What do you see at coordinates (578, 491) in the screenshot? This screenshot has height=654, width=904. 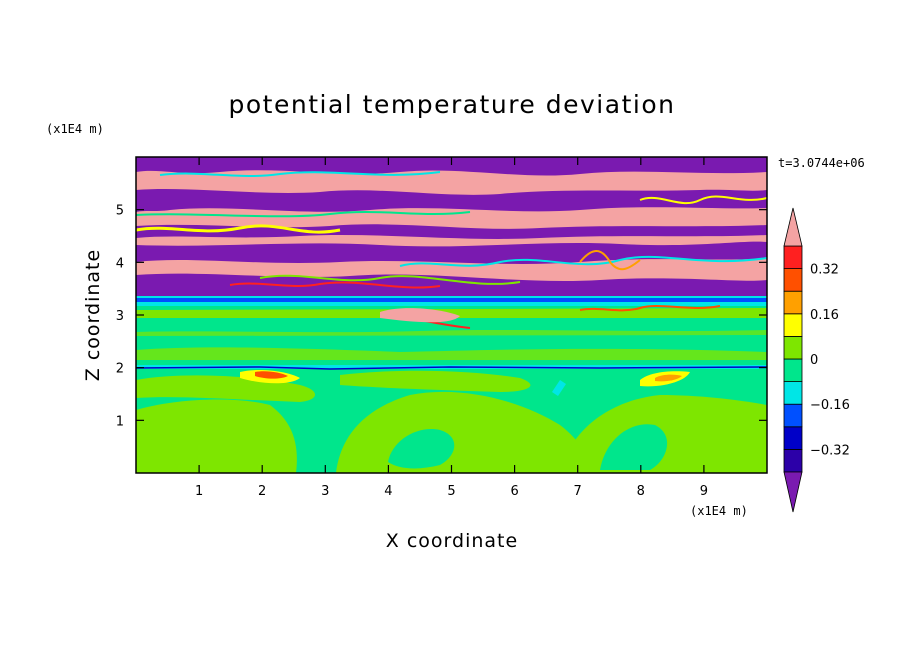 I see `x-tick-label: 7` at bounding box center [578, 491].